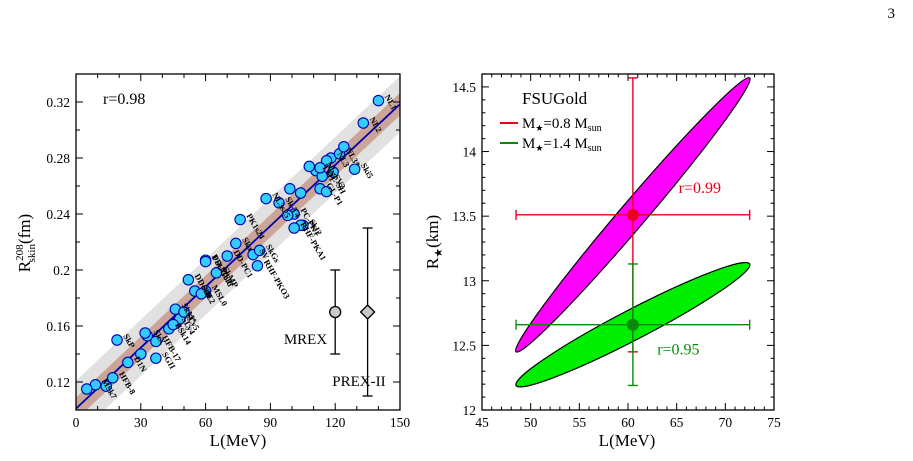 Image resolution: width=913 pixels, height=461 pixels. I want to click on y-tick-label: 0.28, so click(58, 158).